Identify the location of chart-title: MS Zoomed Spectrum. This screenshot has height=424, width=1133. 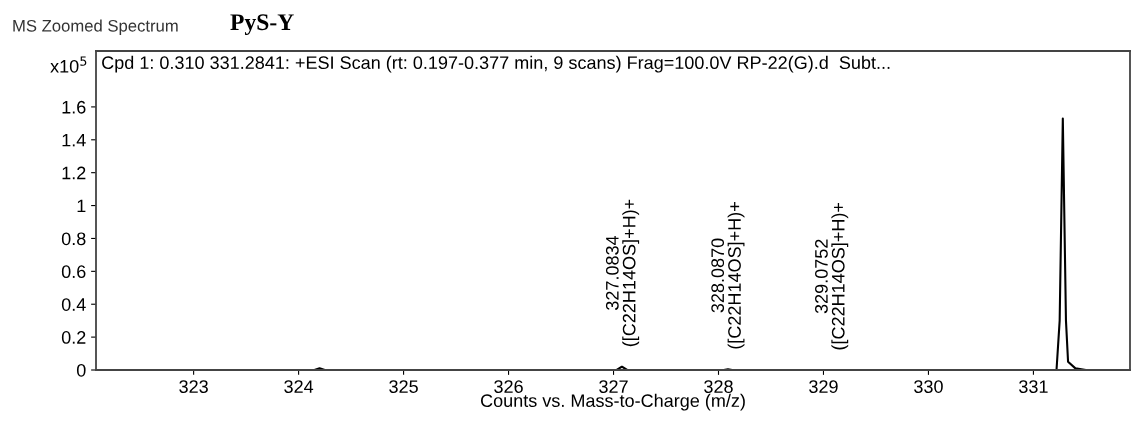
(95, 27).